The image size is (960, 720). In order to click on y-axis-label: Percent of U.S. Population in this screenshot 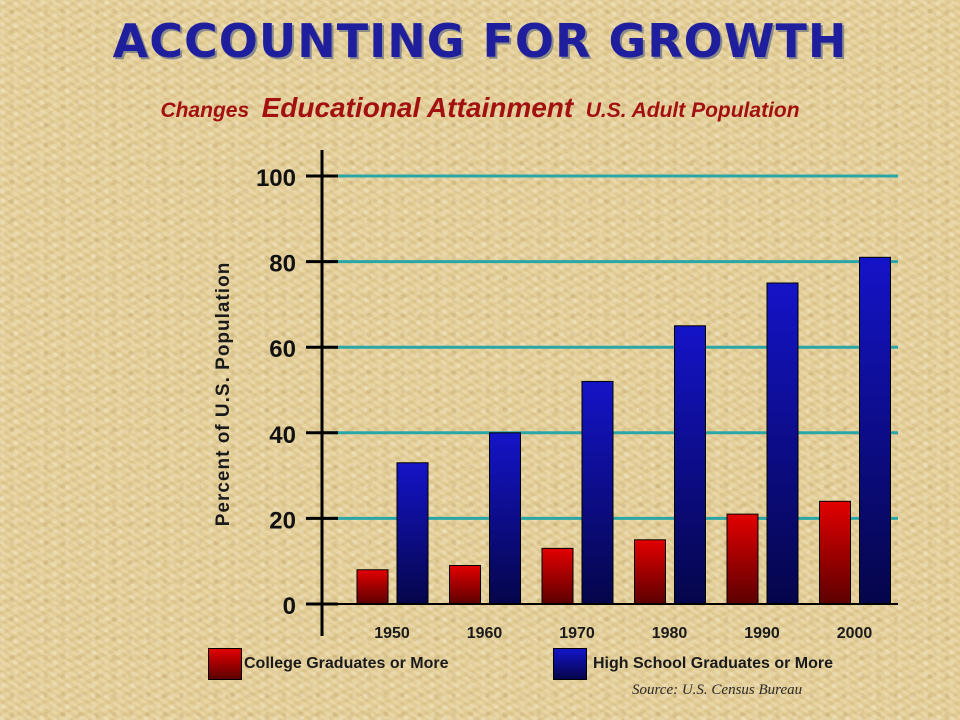, I will do `click(223, 394)`.